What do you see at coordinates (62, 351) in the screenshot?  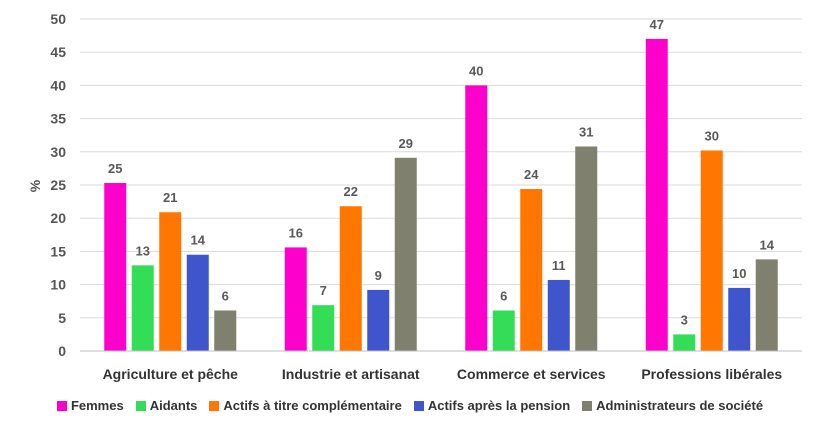 I see `y-tick-label: 0` at bounding box center [62, 351].